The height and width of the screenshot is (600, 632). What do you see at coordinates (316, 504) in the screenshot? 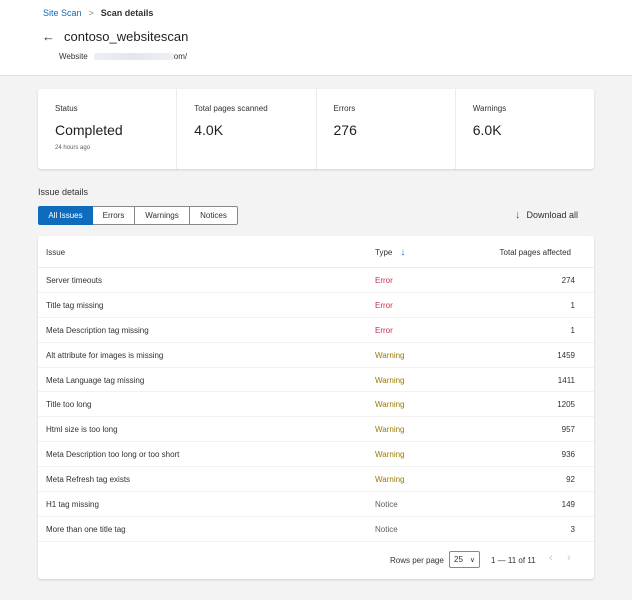
I see `table-row: H1 tag missing Notice 149` at bounding box center [316, 504].